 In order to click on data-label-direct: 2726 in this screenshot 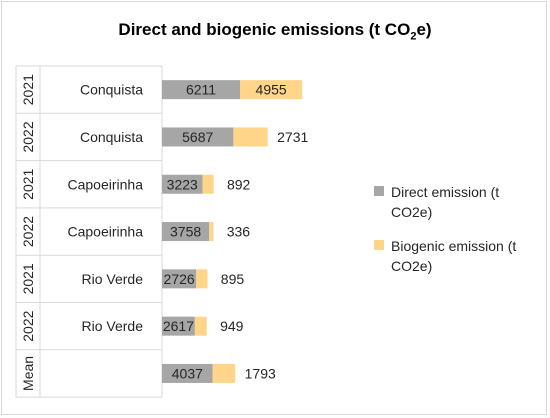, I will do `click(179, 279)`.